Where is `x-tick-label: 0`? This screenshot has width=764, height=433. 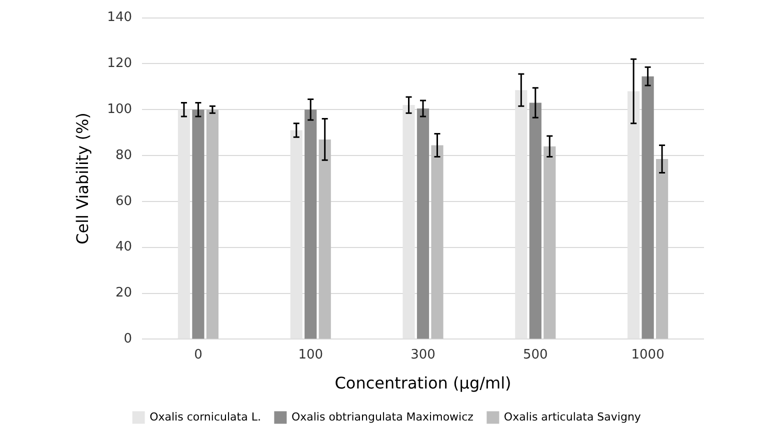 x-tick-label: 0 is located at coordinates (198, 354).